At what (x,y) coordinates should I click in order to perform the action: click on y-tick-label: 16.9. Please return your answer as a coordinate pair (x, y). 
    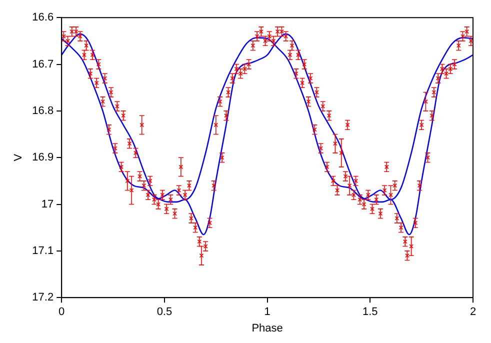
    Looking at the image, I should click on (43, 158).